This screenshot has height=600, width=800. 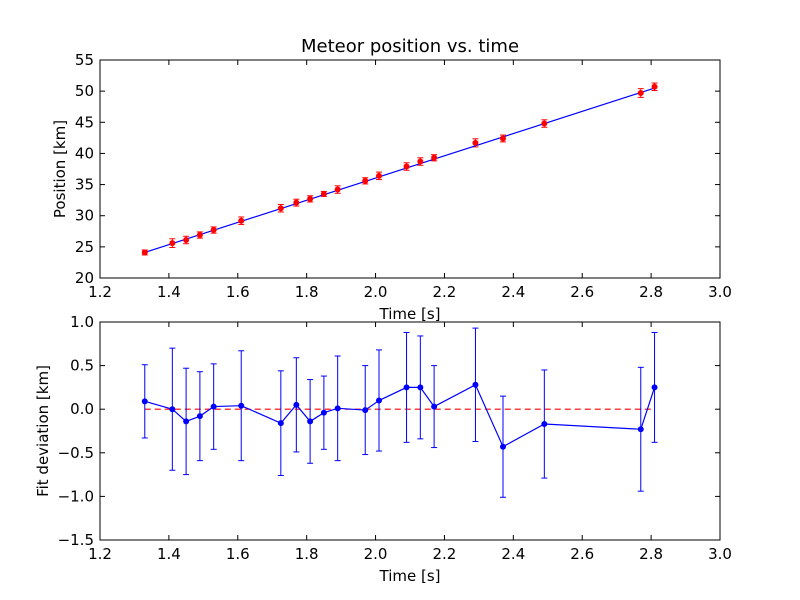 What do you see at coordinates (410, 46) in the screenshot?
I see `chart-title: Meteor position vs. time` at bounding box center [410, 46].